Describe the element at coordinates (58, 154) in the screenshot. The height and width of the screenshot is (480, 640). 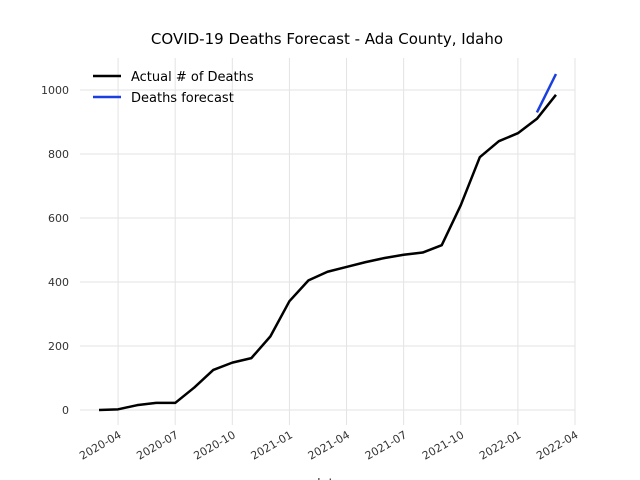
I see `y-tick-label: 800` at that location.